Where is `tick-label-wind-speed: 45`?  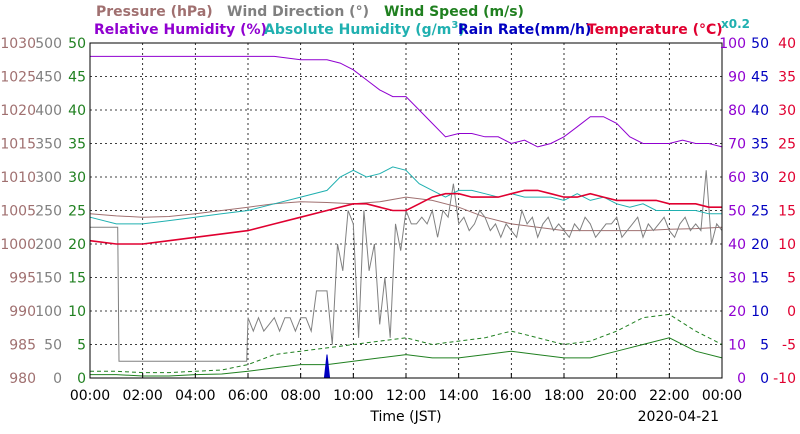
tick-label-wind-speed: 45 is located at coordinates (77, 78).